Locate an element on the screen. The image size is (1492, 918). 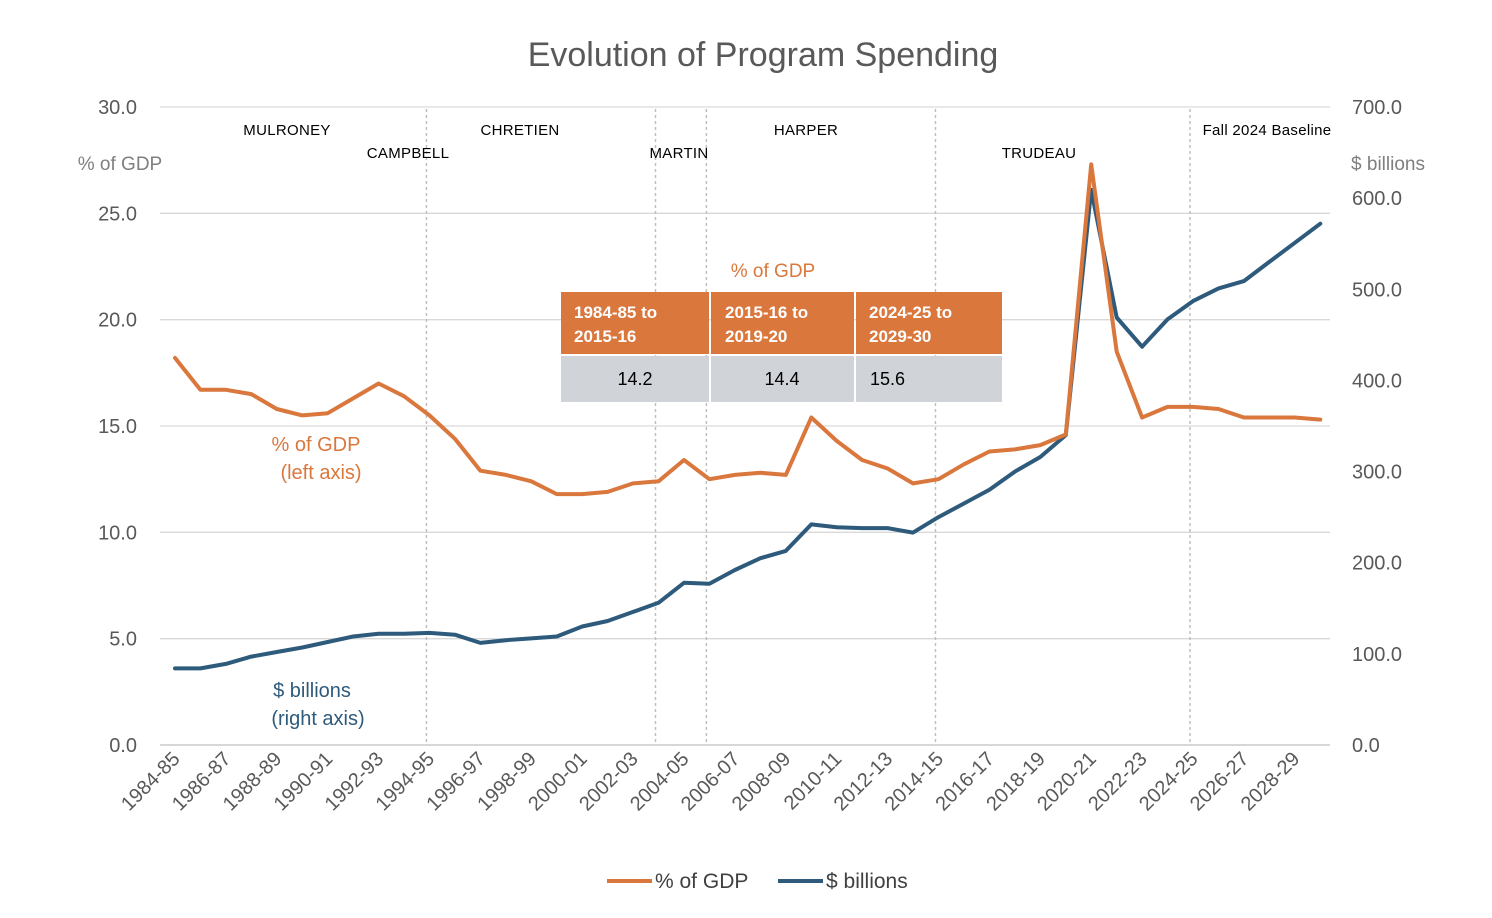
right-tick-label: 400.0 is located at coordinates (1377, 381).